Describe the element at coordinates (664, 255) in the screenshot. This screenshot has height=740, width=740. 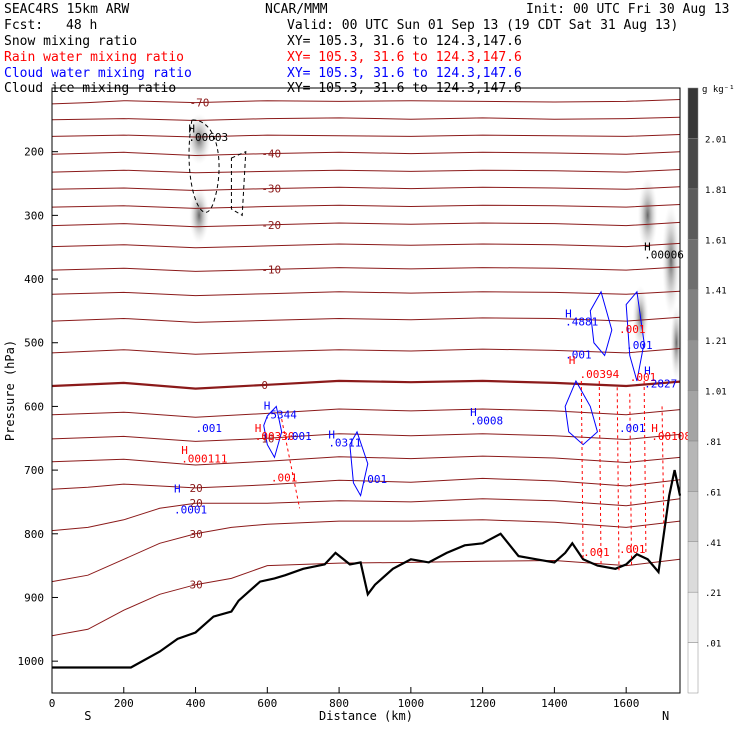
I see `data-label: .00006` at that location.